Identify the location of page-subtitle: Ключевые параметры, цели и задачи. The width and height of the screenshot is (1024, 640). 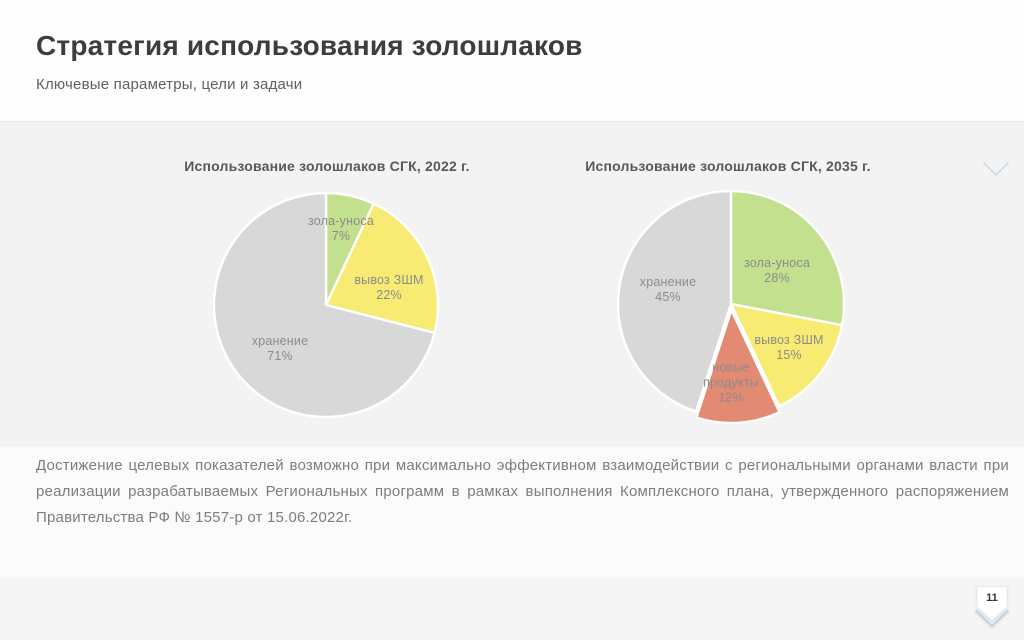
(169, 84).